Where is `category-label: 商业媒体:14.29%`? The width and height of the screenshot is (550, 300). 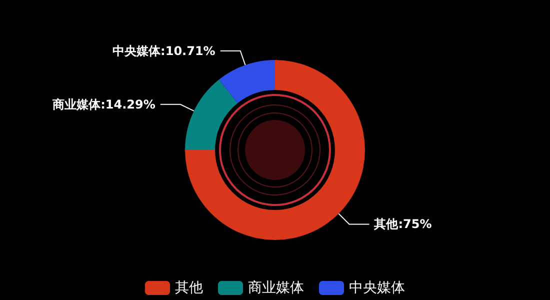
category-label: 商业媒体:14.29% is located at coordinates (104, 104).